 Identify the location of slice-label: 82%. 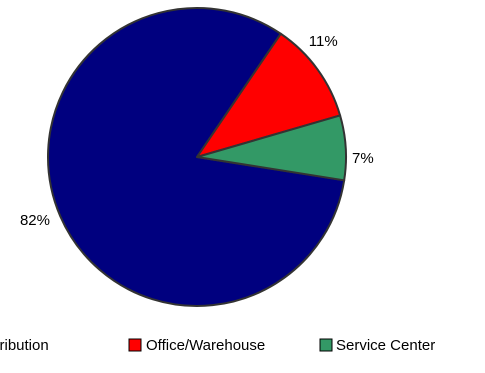
(35, 220).